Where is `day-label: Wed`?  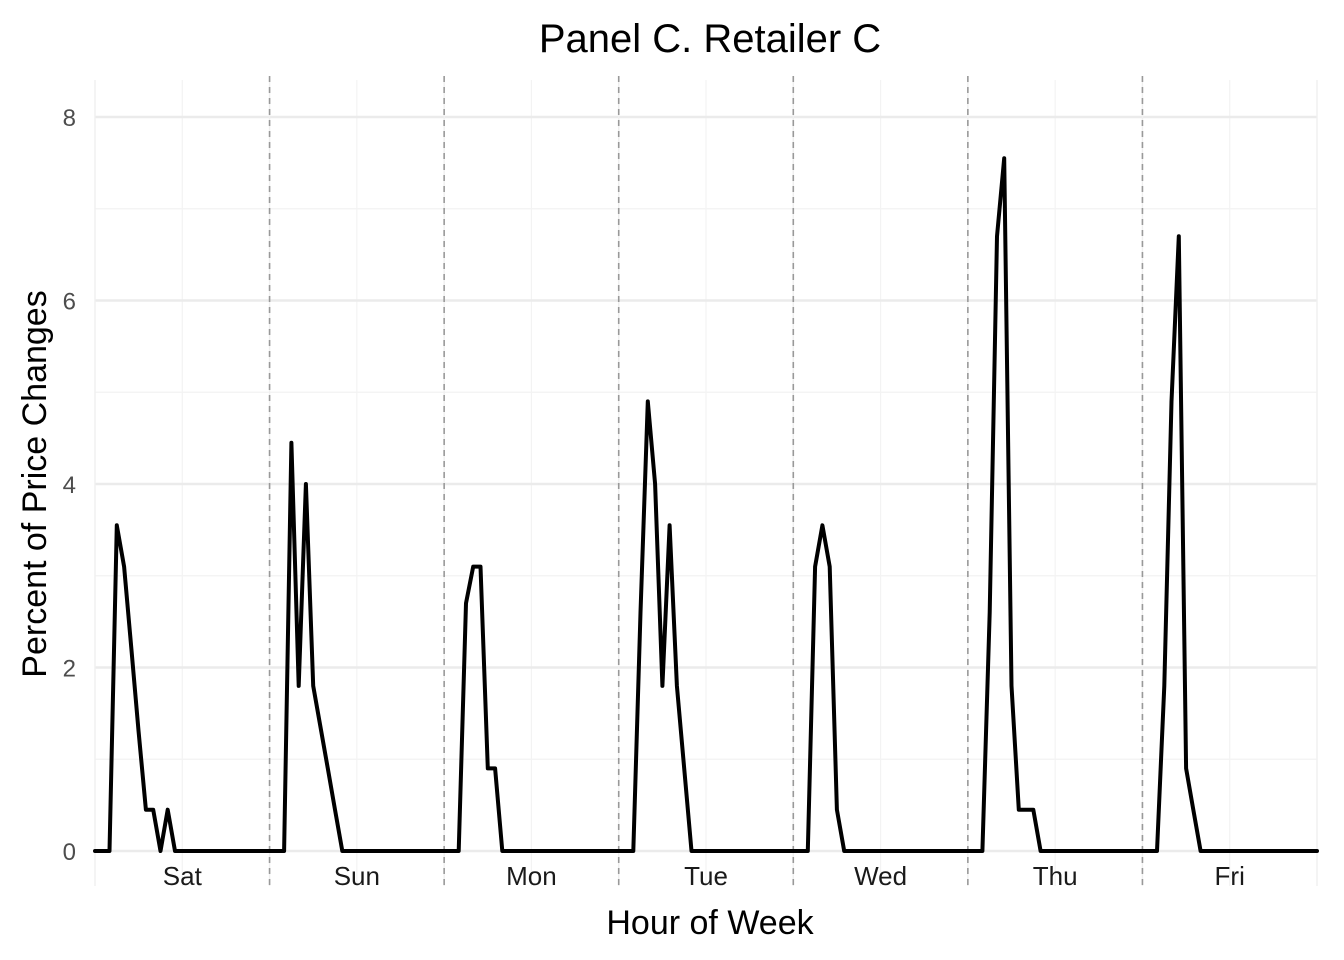
day-label: Wed is located at coordinates (880, 876).